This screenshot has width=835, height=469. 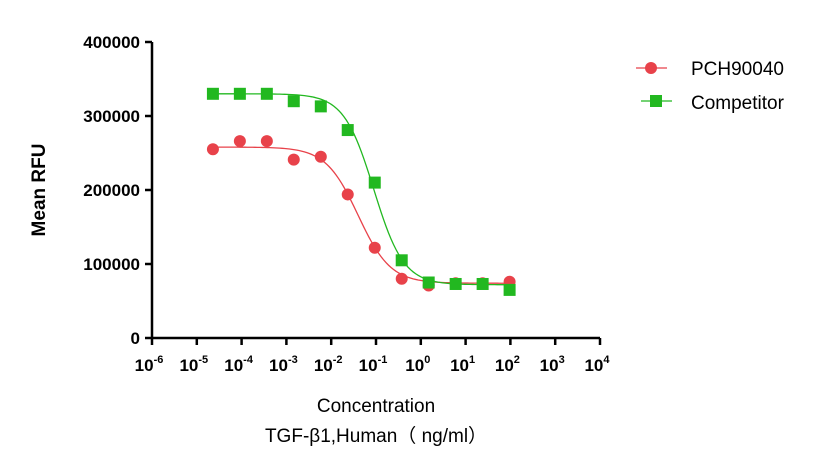 I want to click on legend-label-pch90040: PCH90040, so click(x=737, y=69).